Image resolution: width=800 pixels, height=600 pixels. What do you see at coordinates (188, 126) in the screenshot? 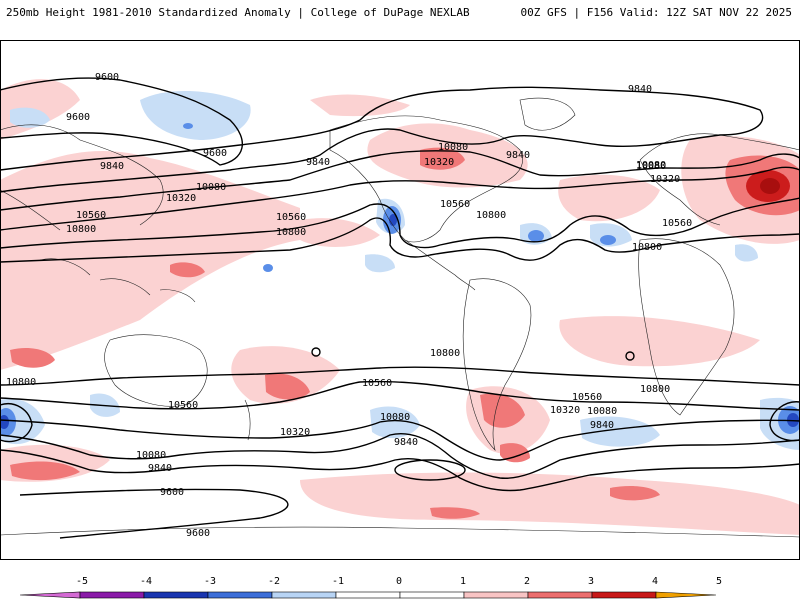
I see `mod-neg-pacific` at bounding box center [188, 126].